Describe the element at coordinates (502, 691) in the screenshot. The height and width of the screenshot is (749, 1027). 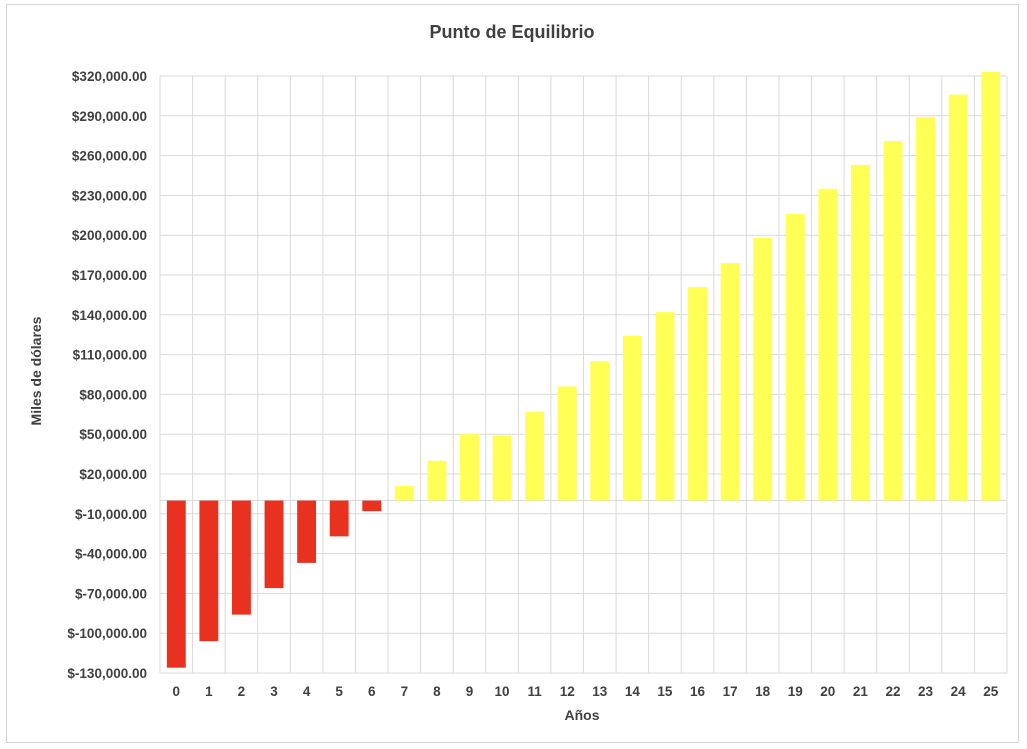
I see `x-tick-label: 10` at that location.